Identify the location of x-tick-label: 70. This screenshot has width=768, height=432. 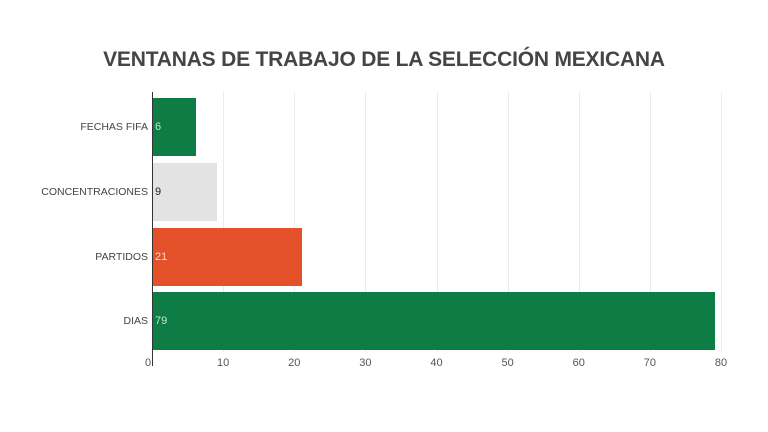
(649, 363).